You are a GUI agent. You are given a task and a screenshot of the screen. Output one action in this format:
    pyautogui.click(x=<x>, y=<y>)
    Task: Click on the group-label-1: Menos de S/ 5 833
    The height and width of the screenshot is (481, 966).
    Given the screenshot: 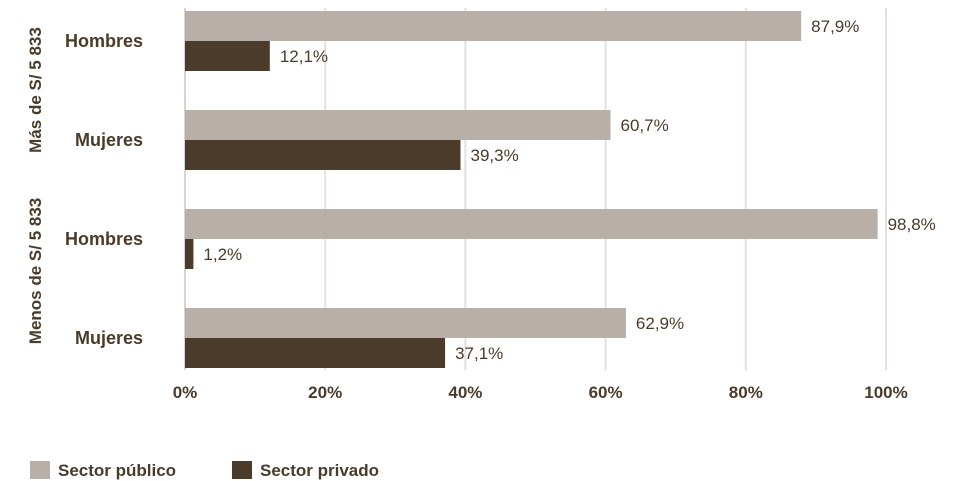 What is the action you would take?
    pyautogui.click(x=35, y=271)
    